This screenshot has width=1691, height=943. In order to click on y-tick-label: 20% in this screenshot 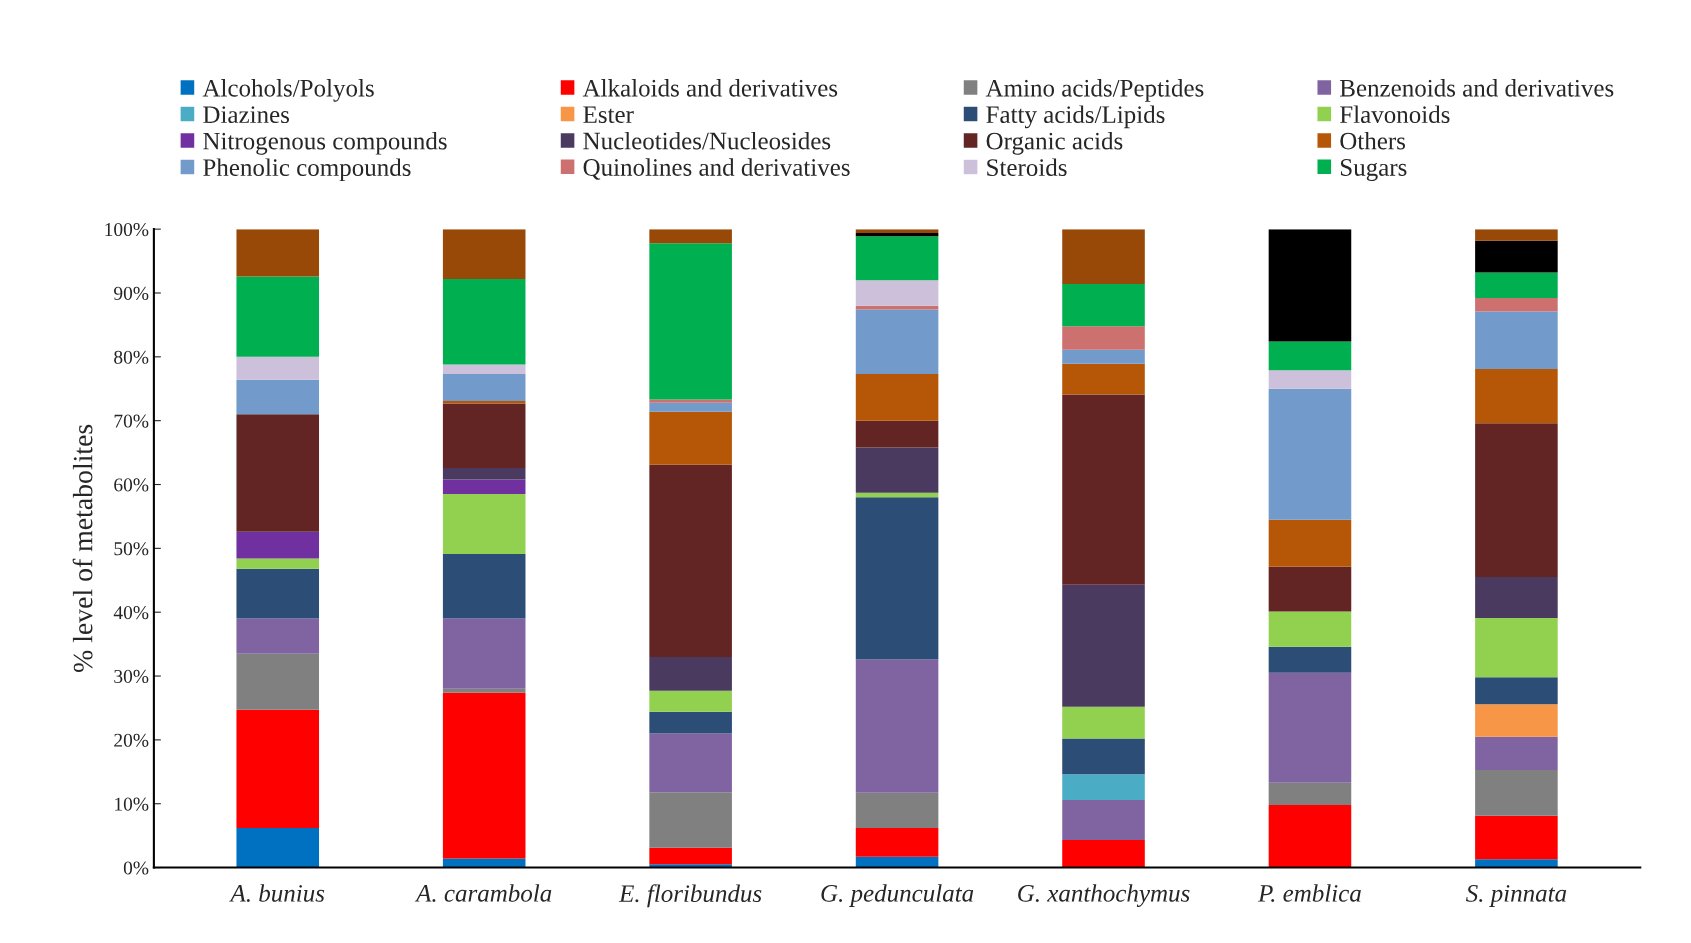, I will do `click(131, 740)`.